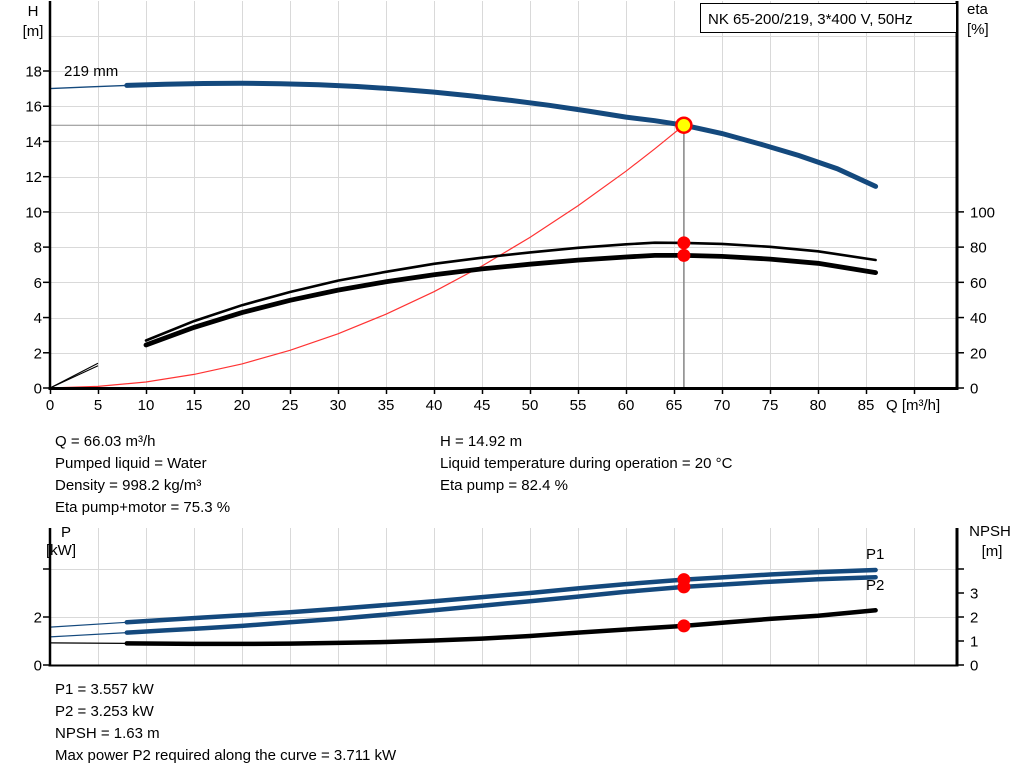 The width and height of the screenshot is (1024, 781). Describe the element at coordinates (992, 551) in the screenshot. I see `y-axis-title-right-unit: [m]` at that location.